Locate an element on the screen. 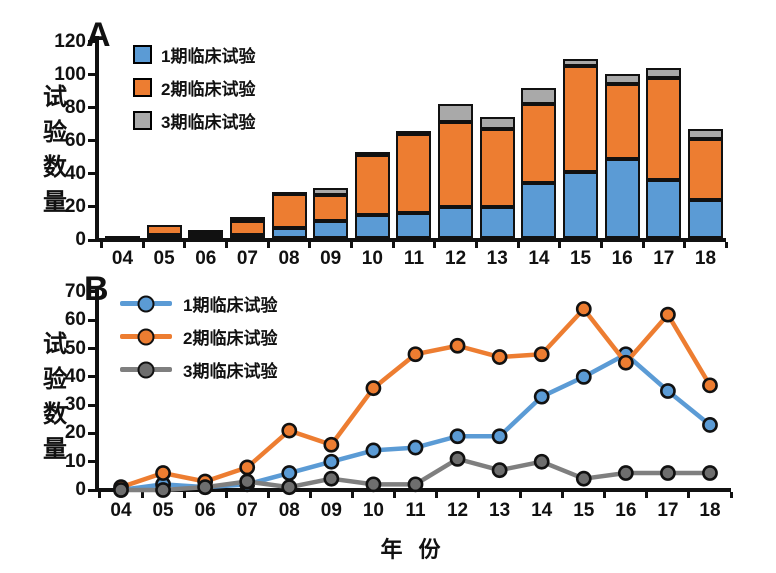 This screenshot has width=776, height=573. x-tick-label-15: 15 is located at coordinates (580, 258).